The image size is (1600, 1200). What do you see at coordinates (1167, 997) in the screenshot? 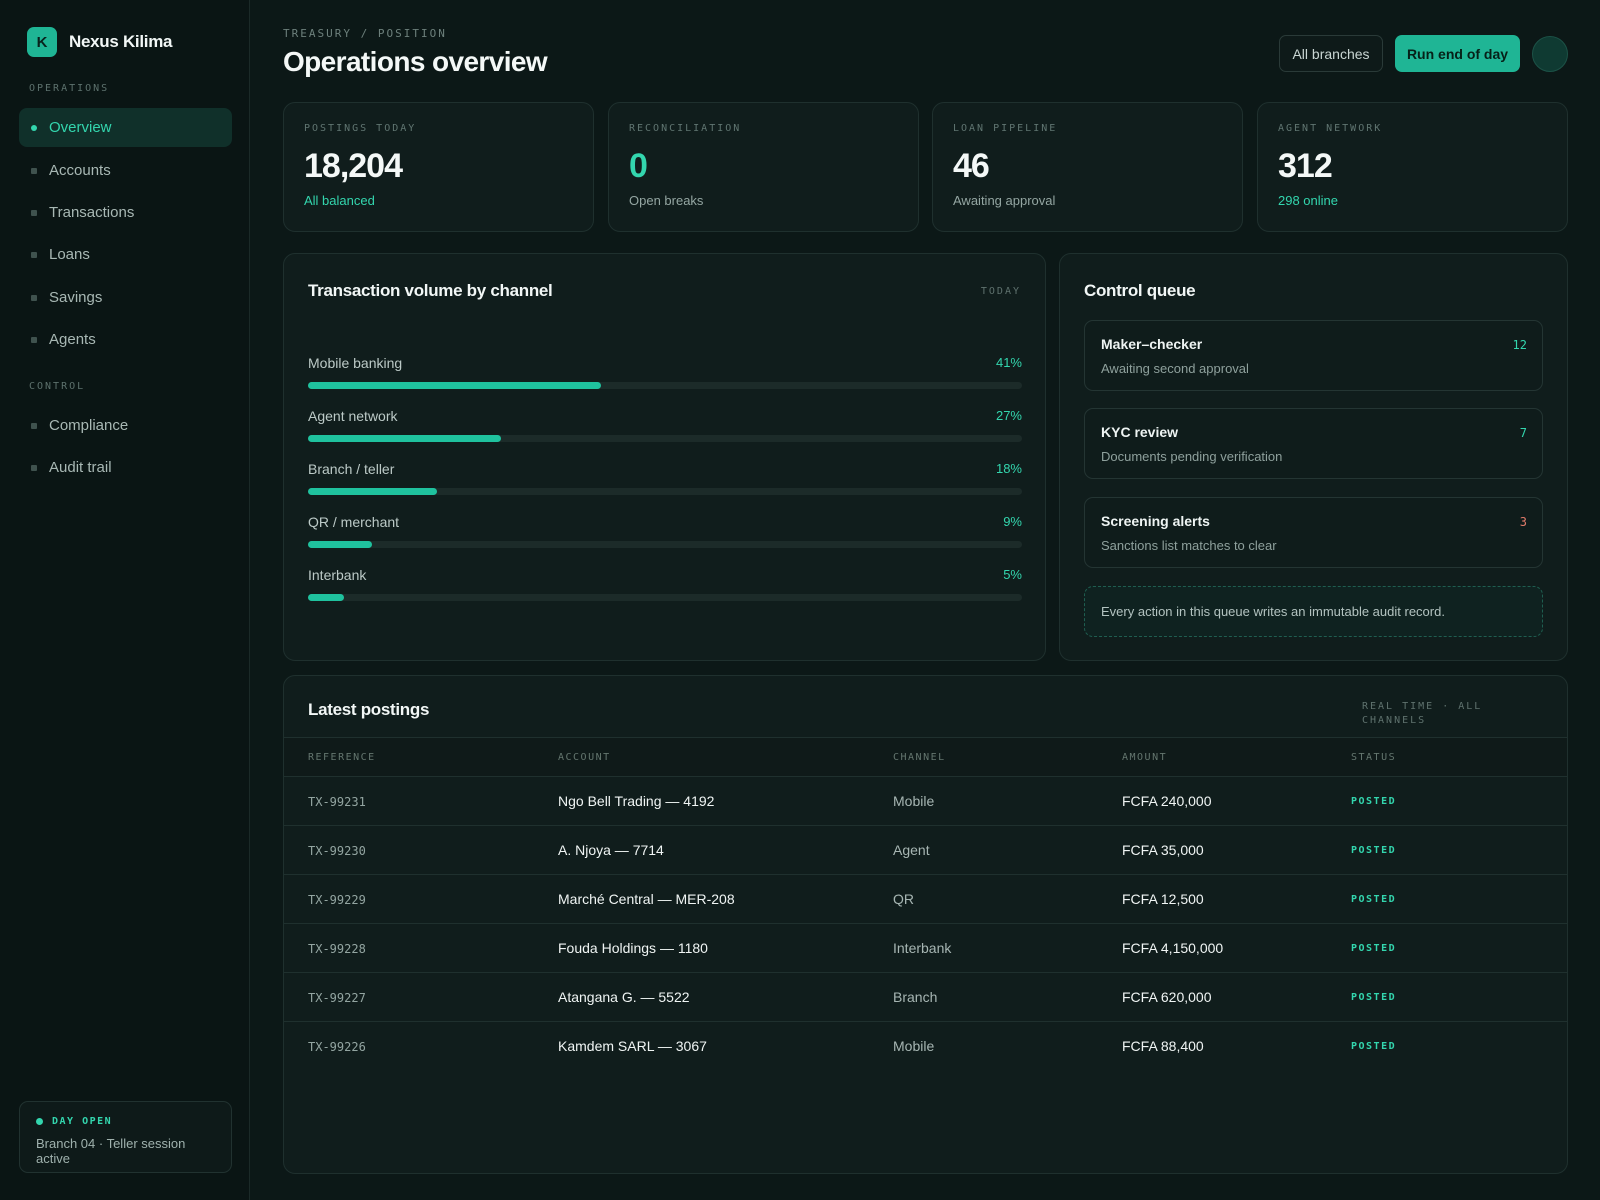
I see `cell-amount: FCFA 620,000` at bounding box center [1167, 997].